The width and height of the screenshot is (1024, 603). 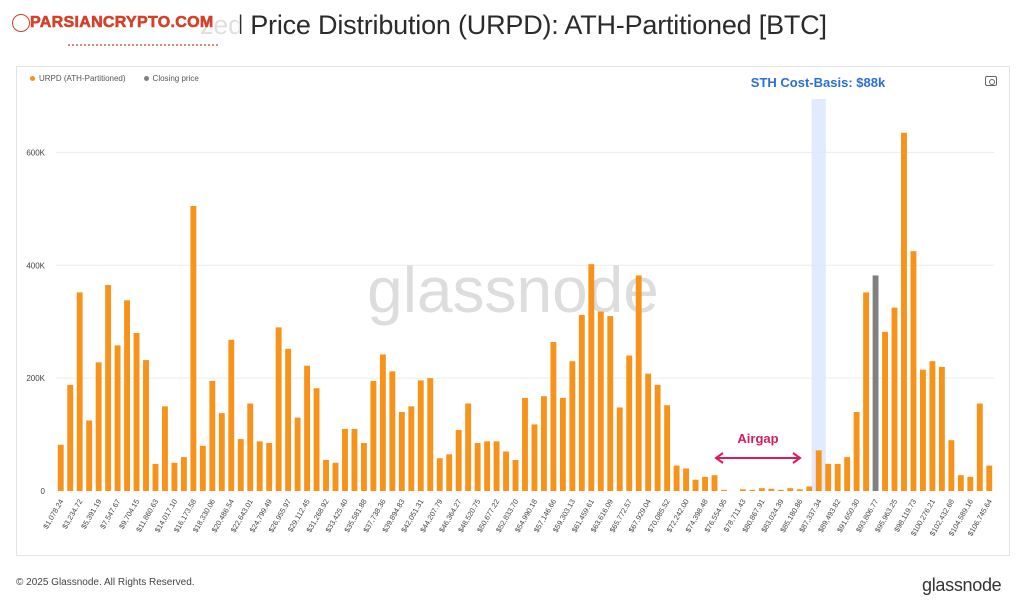 What do you see at coordinates (35, 265) in the screenshot?
I see `y-tick-label: 400K` at bounding box center [35, 265].